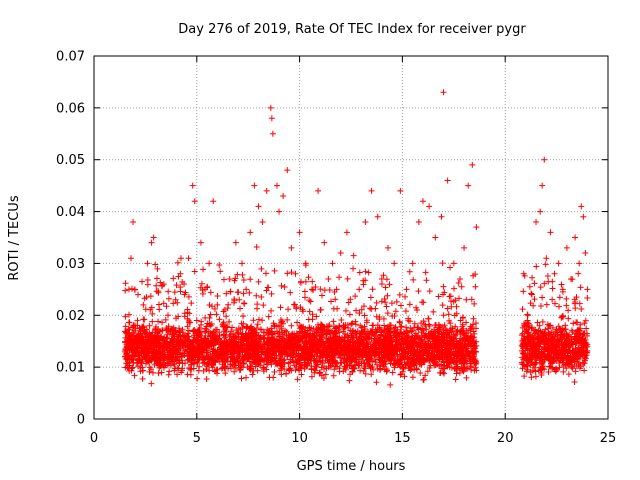 The image size is (640, 480). I want to click on x-tick-label: 20, so click(505, 438).